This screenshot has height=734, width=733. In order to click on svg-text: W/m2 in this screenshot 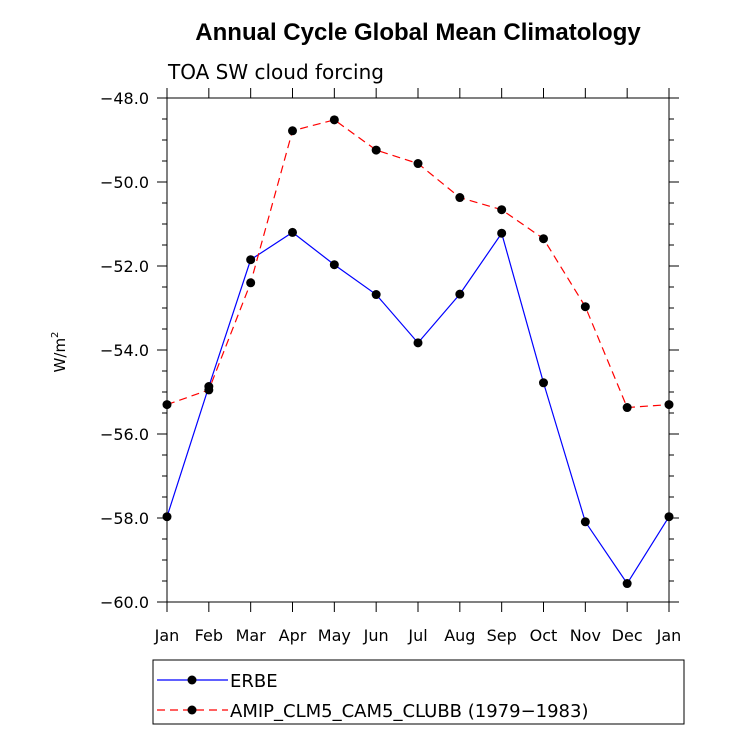, I will do `click(59, 352)`.